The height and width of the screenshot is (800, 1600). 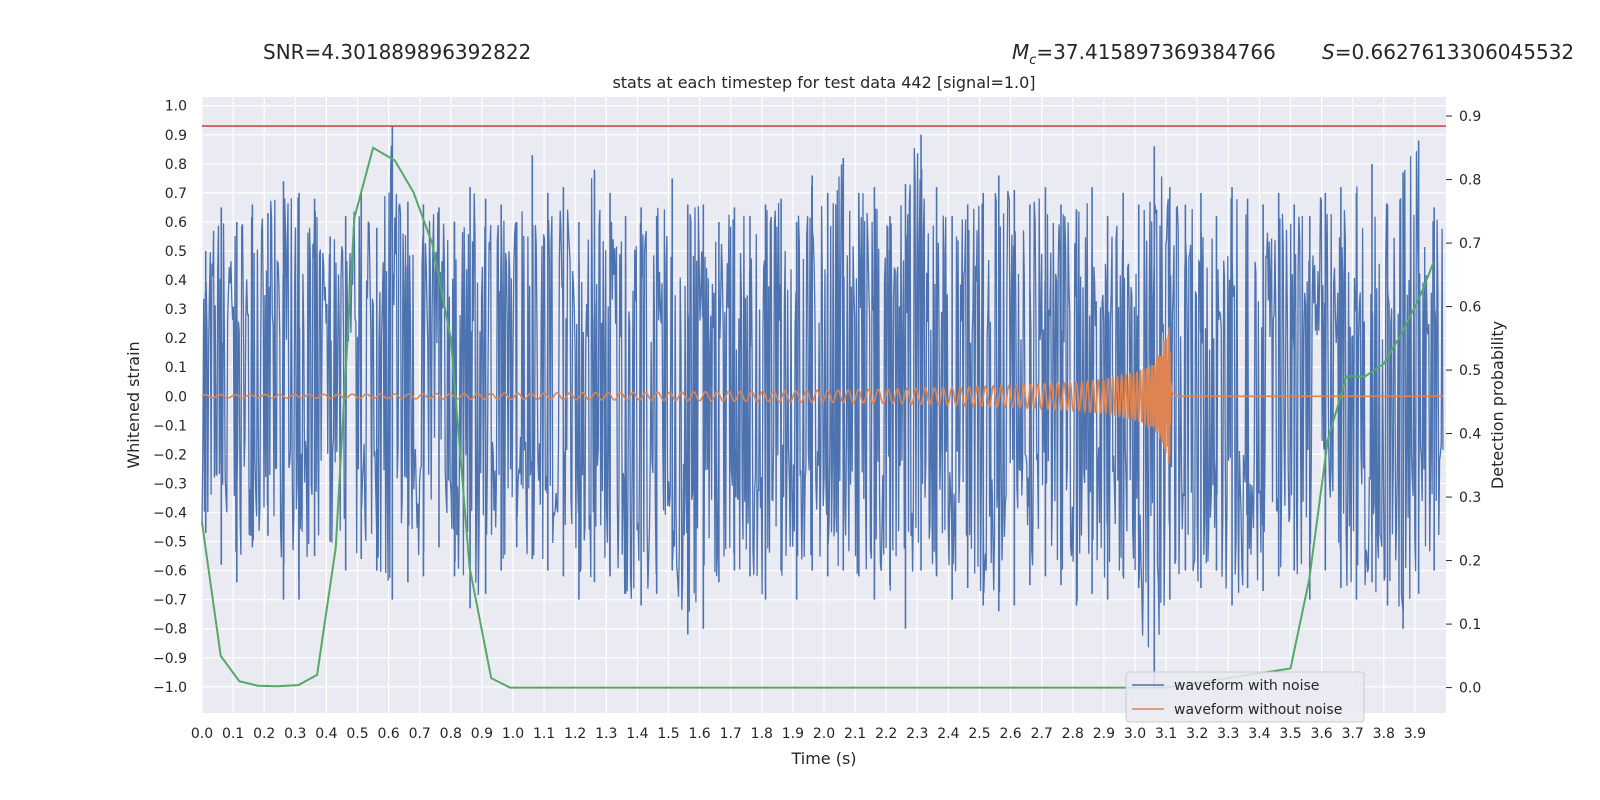 I want to click on y2-tick-label: 0.5, so click(x=1470, y=371).